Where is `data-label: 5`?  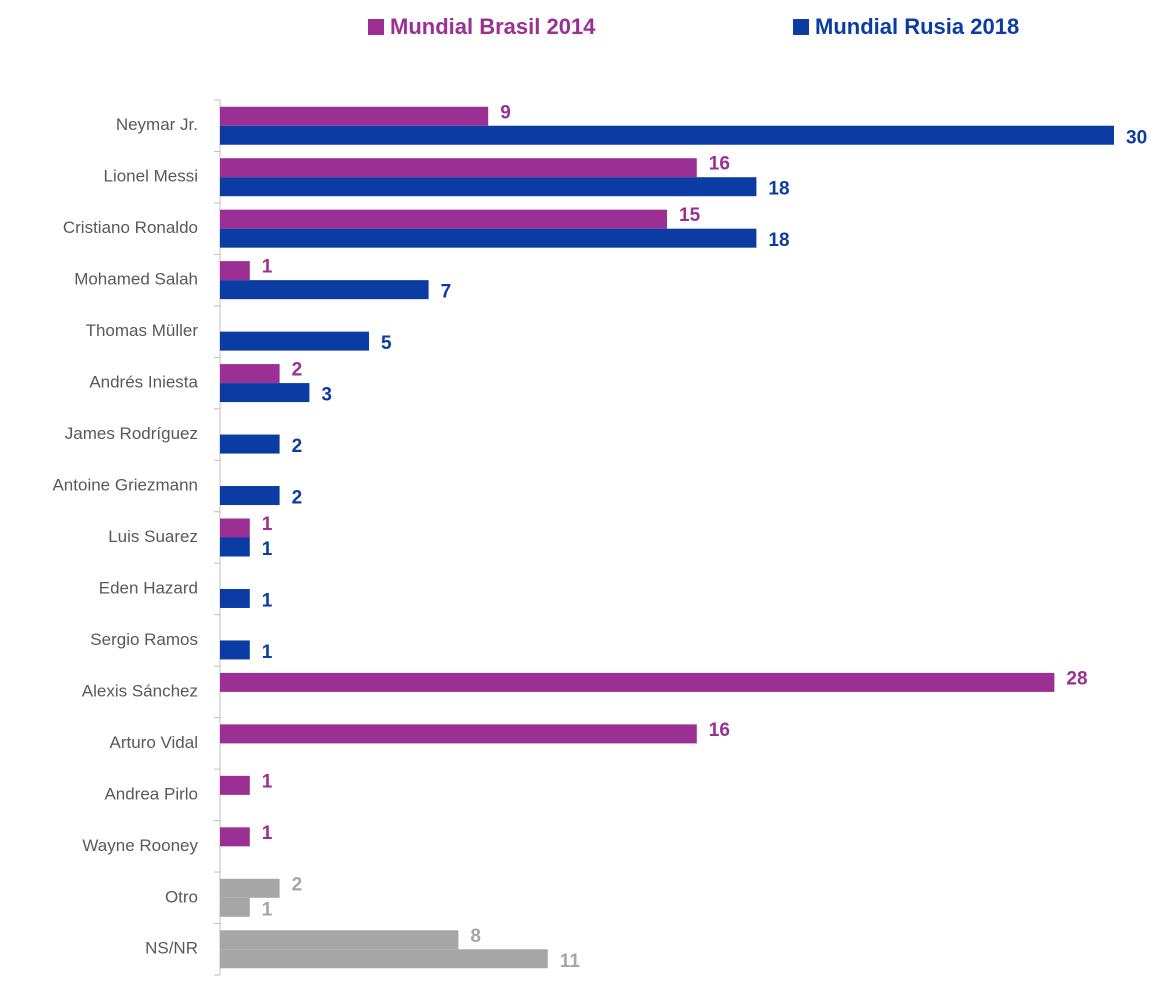
data-label: 5 is located at coordinates (386, 343).